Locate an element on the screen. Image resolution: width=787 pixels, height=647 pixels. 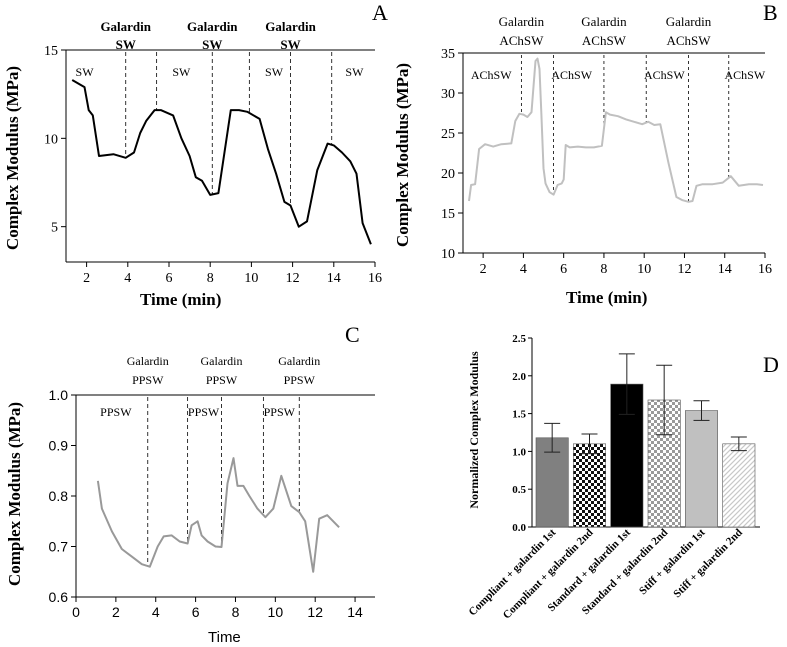
panel-c-x-tick-label: 2 is located at coordinates (116, 612).